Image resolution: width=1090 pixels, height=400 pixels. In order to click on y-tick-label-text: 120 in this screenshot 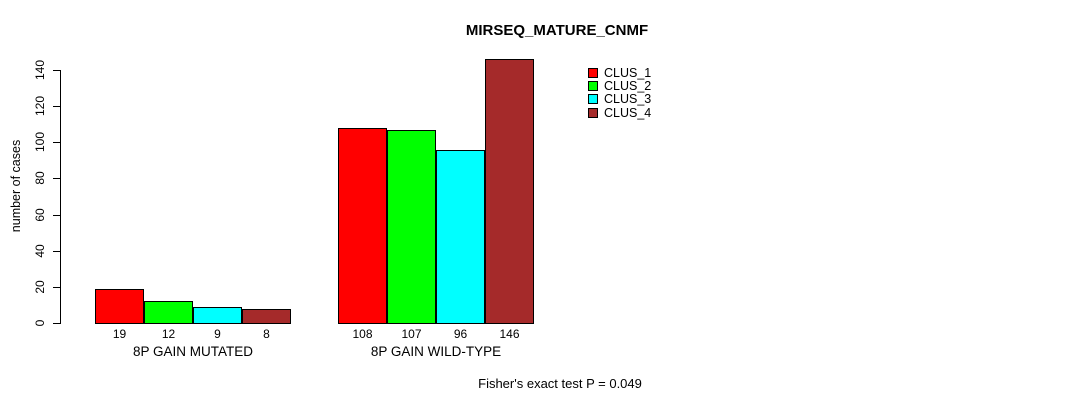, I will do `click(40, 106)`.